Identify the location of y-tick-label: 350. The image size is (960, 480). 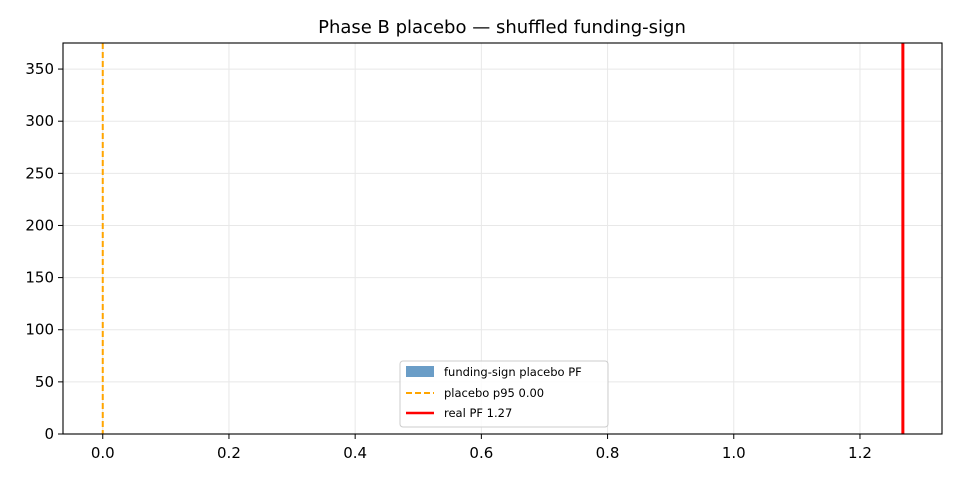
(39, 69).